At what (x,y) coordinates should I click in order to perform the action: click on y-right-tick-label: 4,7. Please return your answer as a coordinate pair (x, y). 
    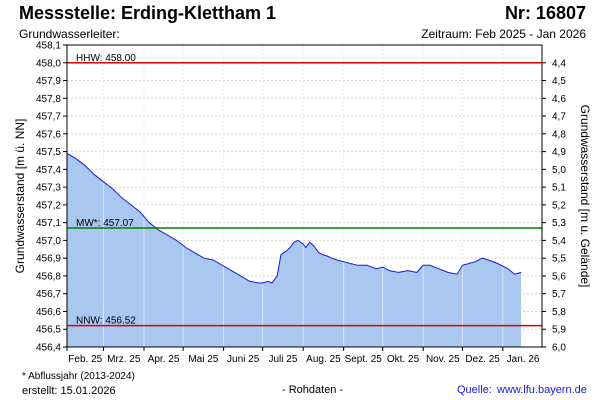
    Looking at the image, I should click on (559, 117).